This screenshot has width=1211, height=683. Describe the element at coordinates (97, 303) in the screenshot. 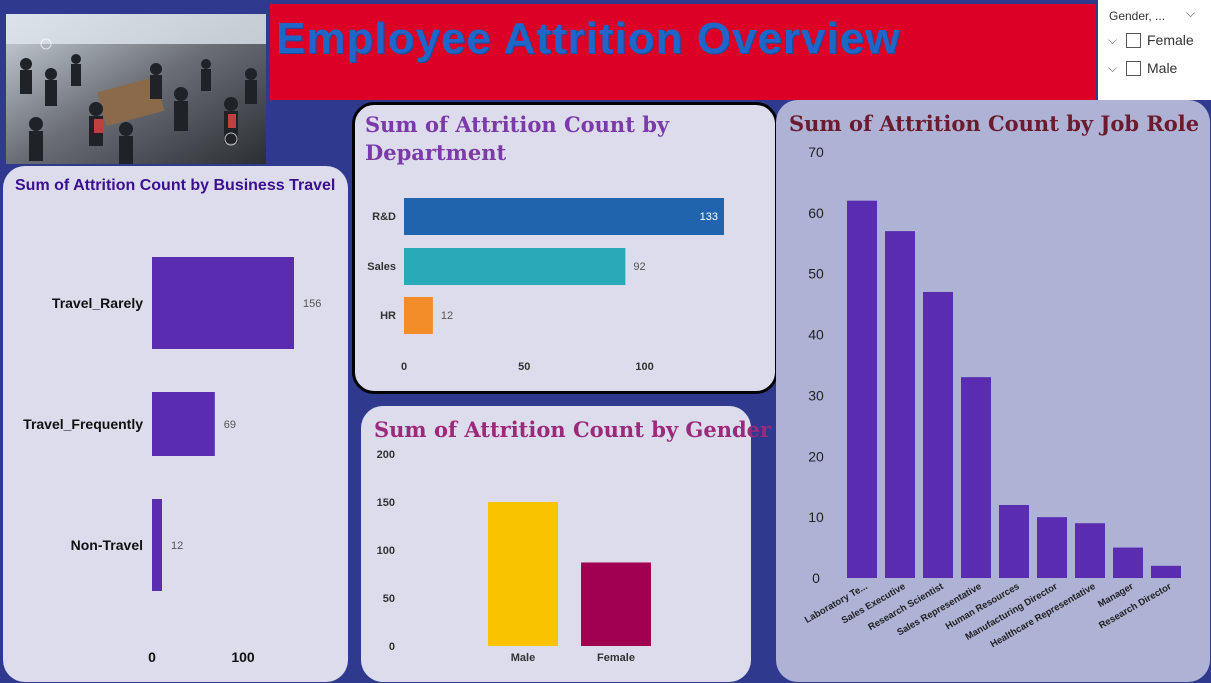

I see `category-label: Travel_Rarely` at that location.